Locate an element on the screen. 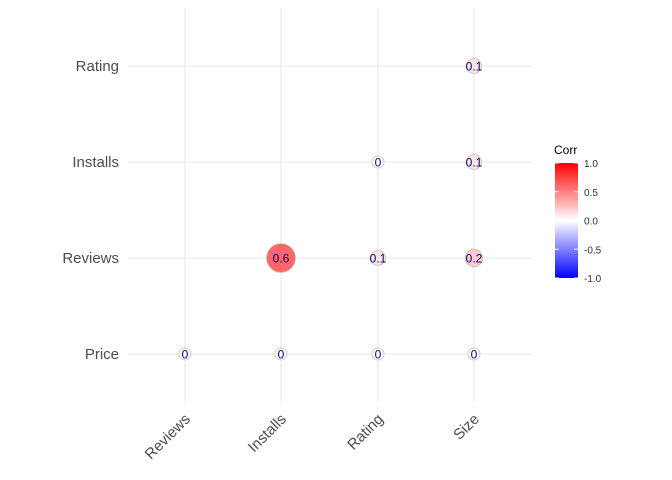 The image size is (672, 480). y-axis-tick-labels: Price Reviews Installs Rating is located at coordinates (90, 210).